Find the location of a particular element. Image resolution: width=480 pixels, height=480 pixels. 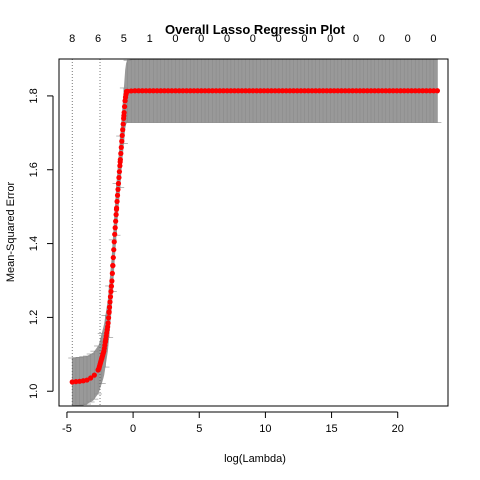

top-axis-label: 6 is located at coordinates (98, 39).